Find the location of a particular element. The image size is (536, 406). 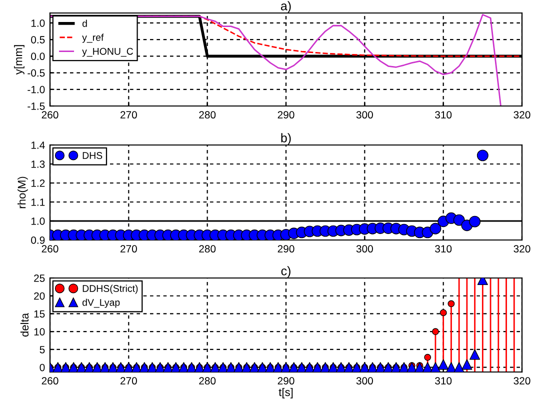

y-tick-label: -1.5 is located at coordinates (36, 106).